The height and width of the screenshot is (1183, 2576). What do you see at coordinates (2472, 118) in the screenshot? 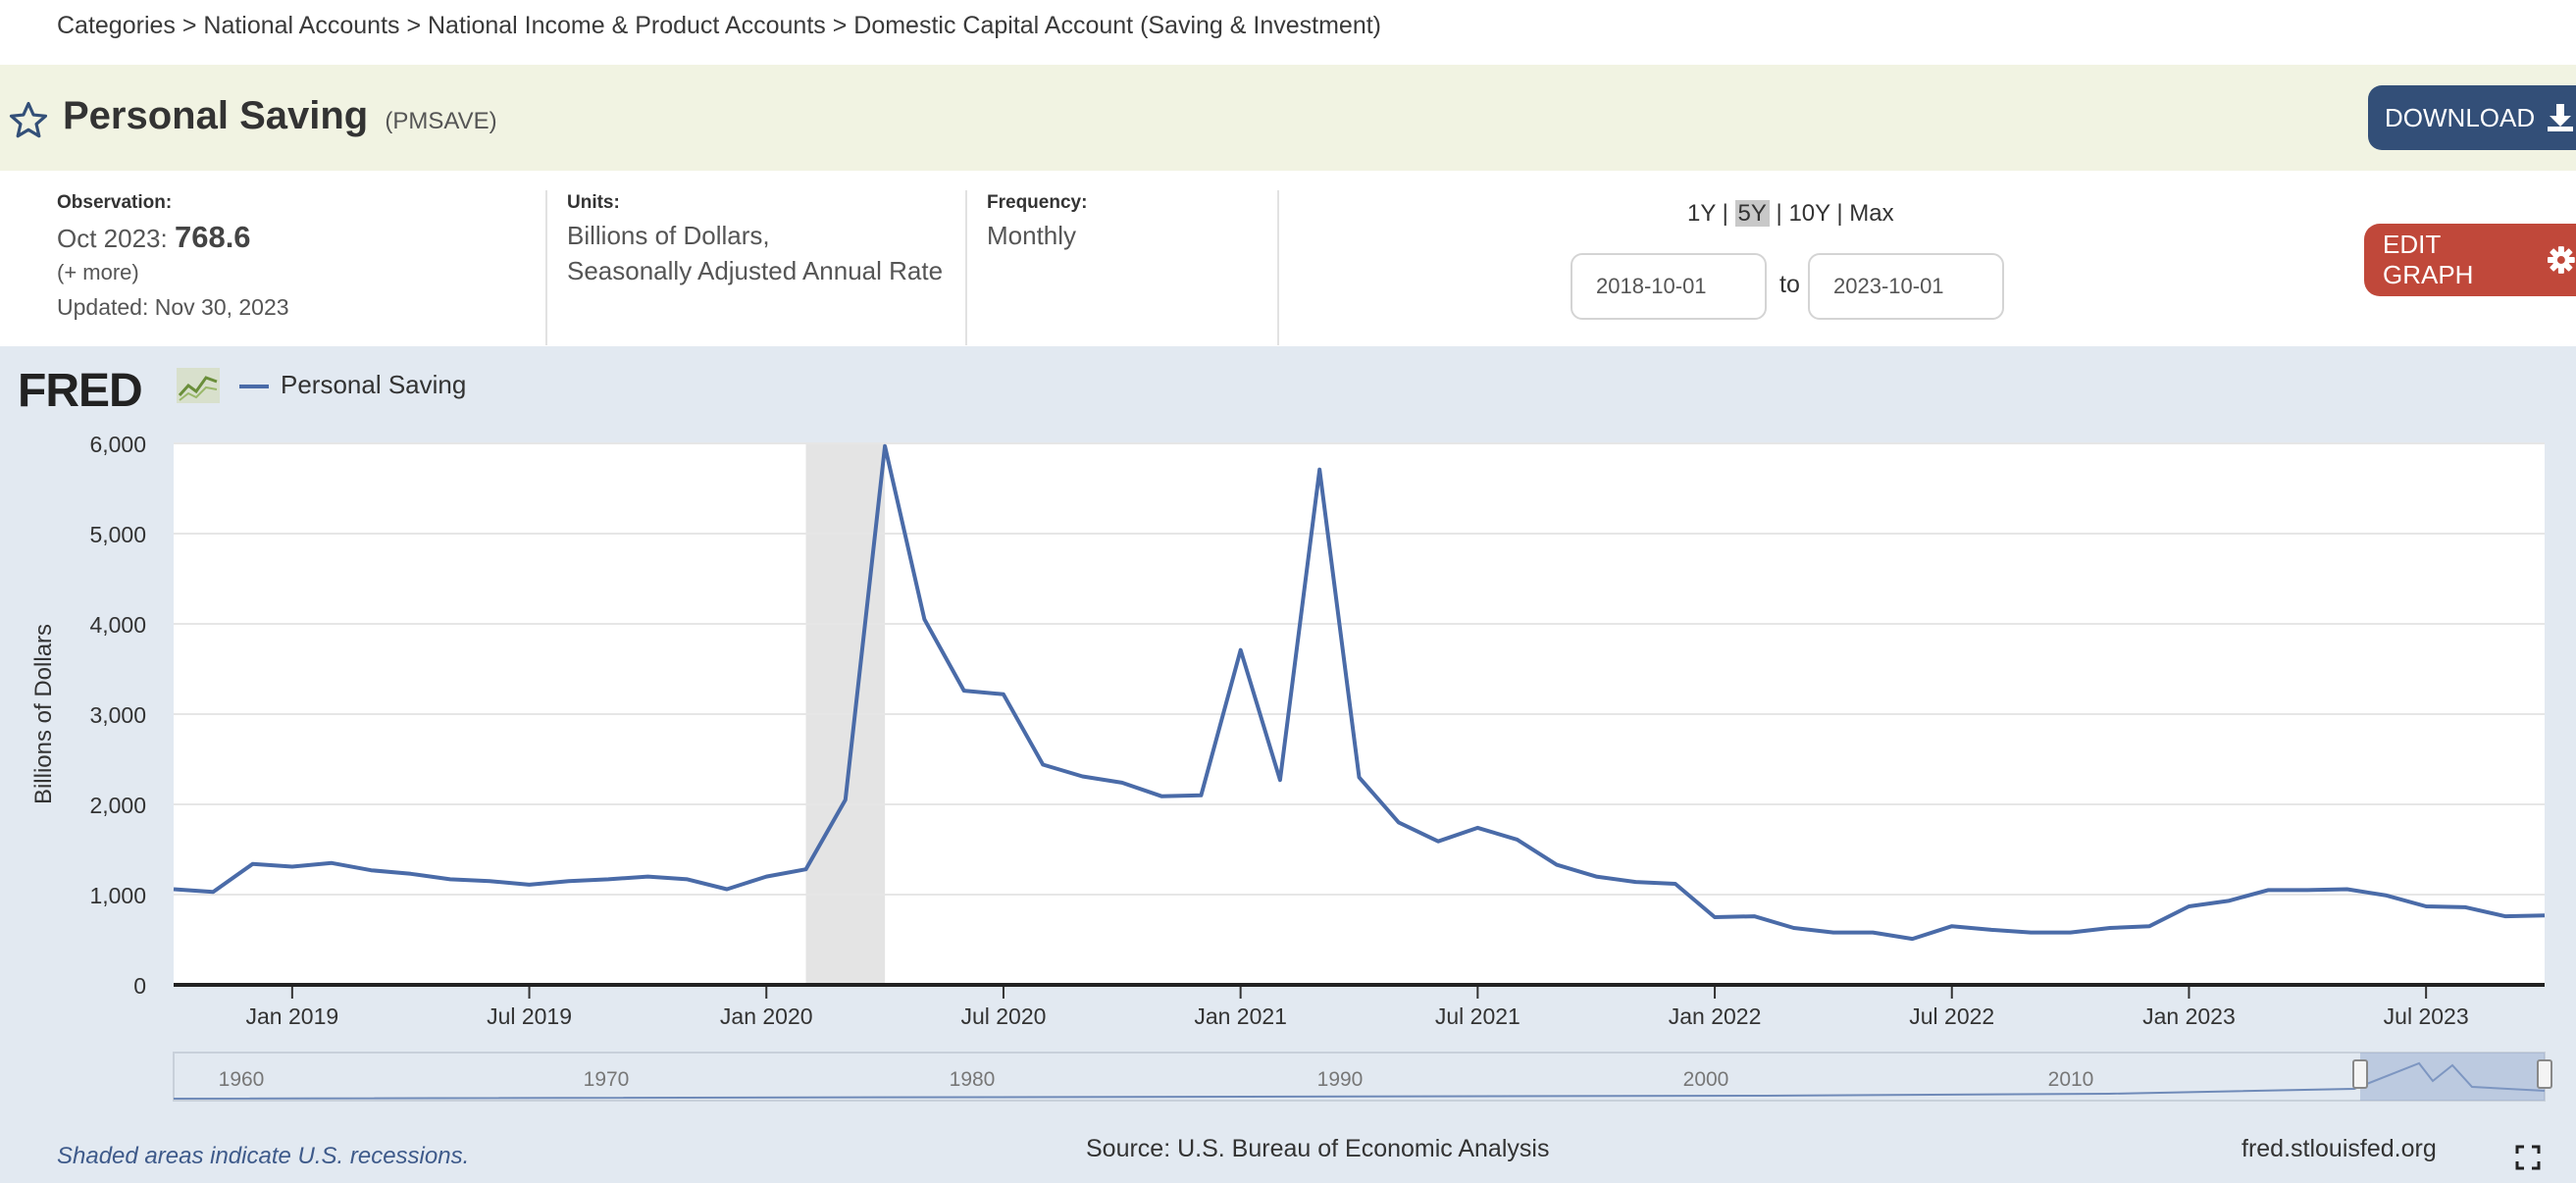
I see `download-button: DOWNLOAD` at bounding box center [2472, 118].